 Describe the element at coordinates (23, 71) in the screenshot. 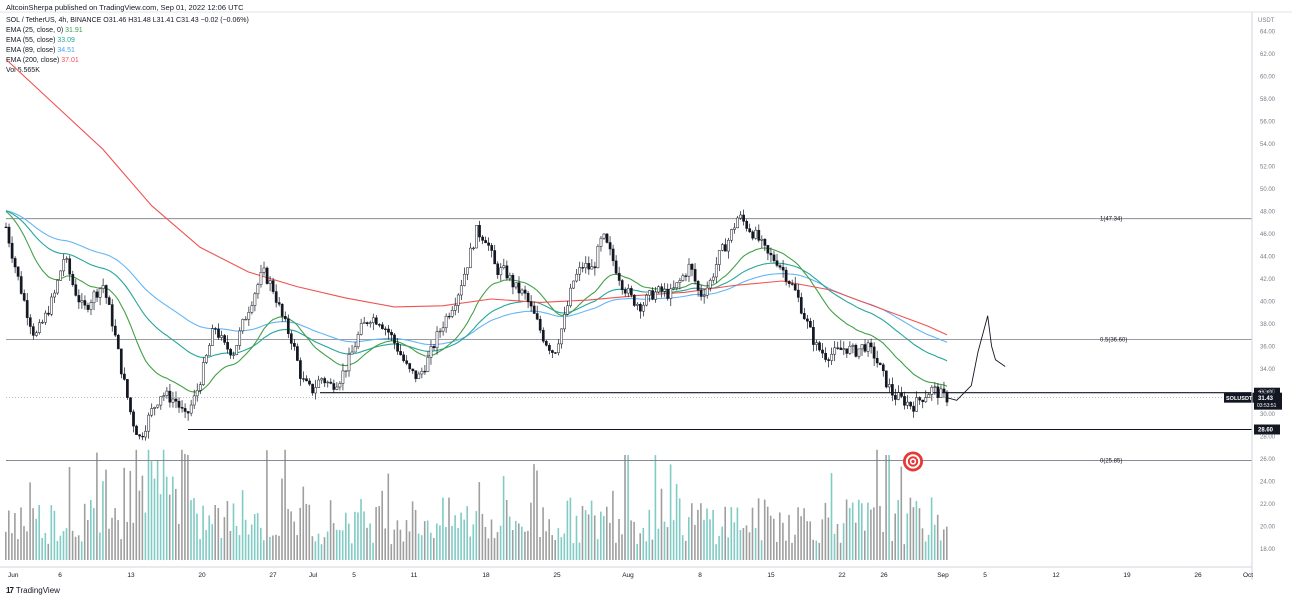

I see `indicator-volume: Vol 5.565K` at that location.